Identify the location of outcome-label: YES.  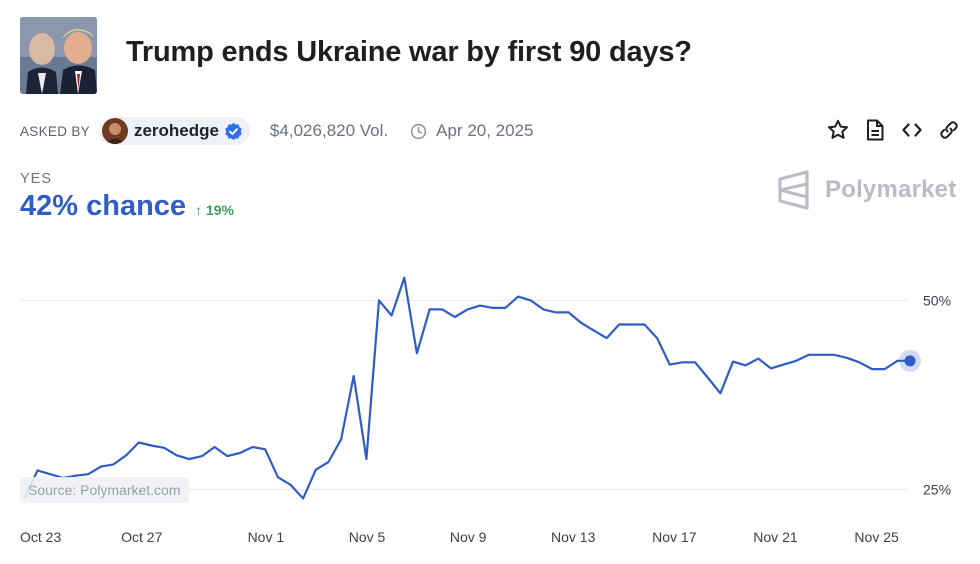
(36, 179).